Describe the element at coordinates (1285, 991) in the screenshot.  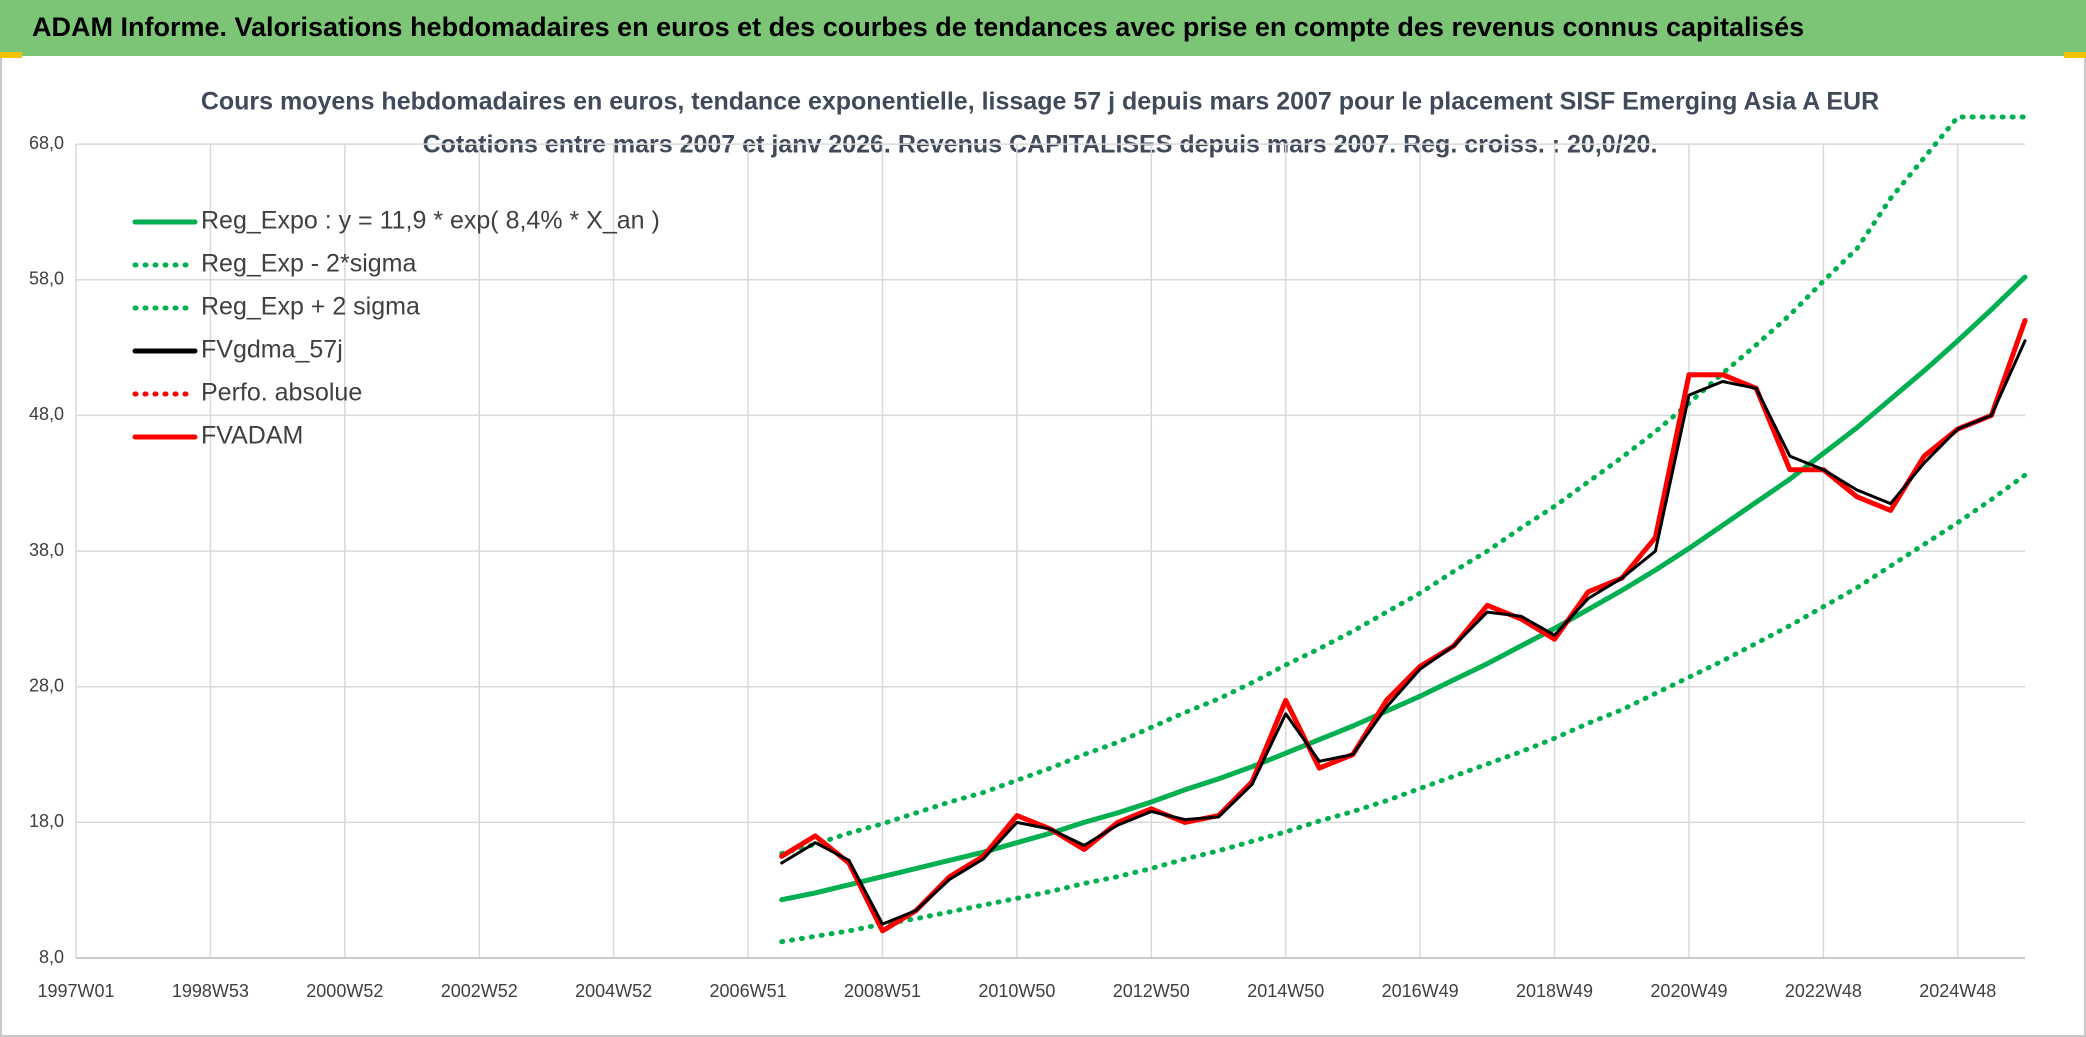
I see `x-tick-label: 2014W50` at that location.